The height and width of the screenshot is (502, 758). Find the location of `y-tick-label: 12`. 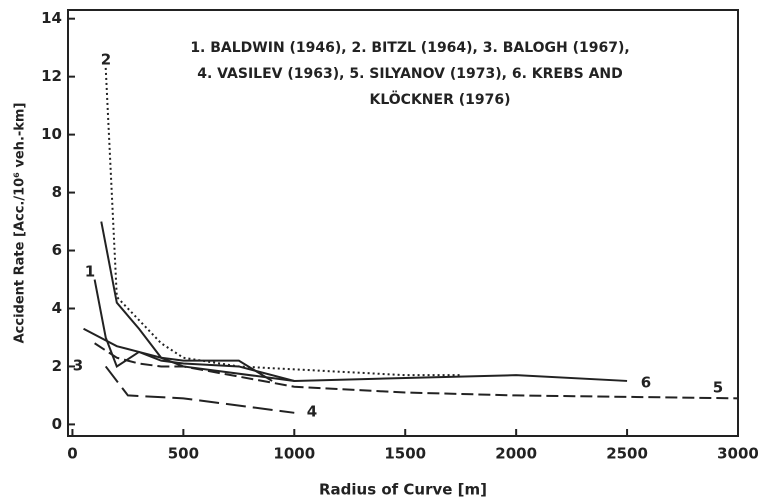

y-tick-label: 12 is located at coordinates (51, 76).